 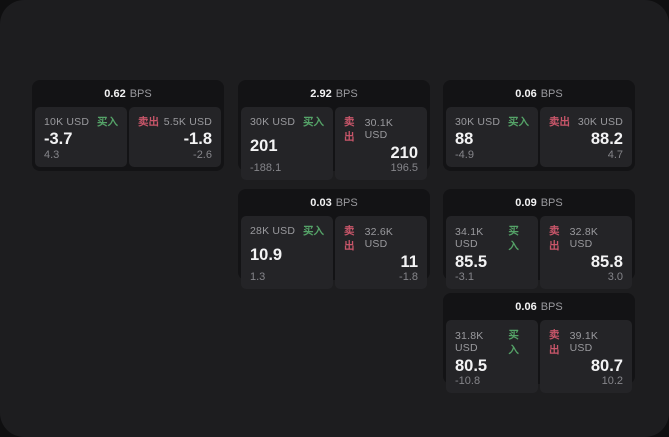 I want to click on buy-panel: 30K USD 买入 201 -188.1, so click(x=287, y=143).